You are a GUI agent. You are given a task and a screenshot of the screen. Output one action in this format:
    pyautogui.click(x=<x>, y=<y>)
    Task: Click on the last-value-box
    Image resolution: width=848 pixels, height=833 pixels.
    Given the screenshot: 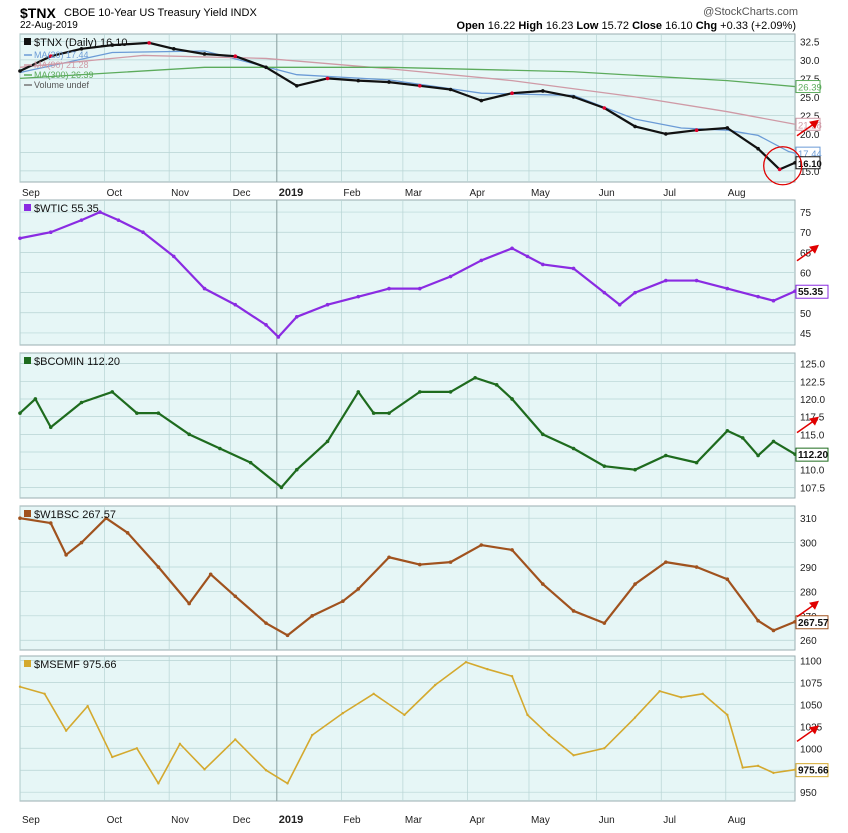 What is the action you would take?
    pyautogui.click(x=812, y=291)
    